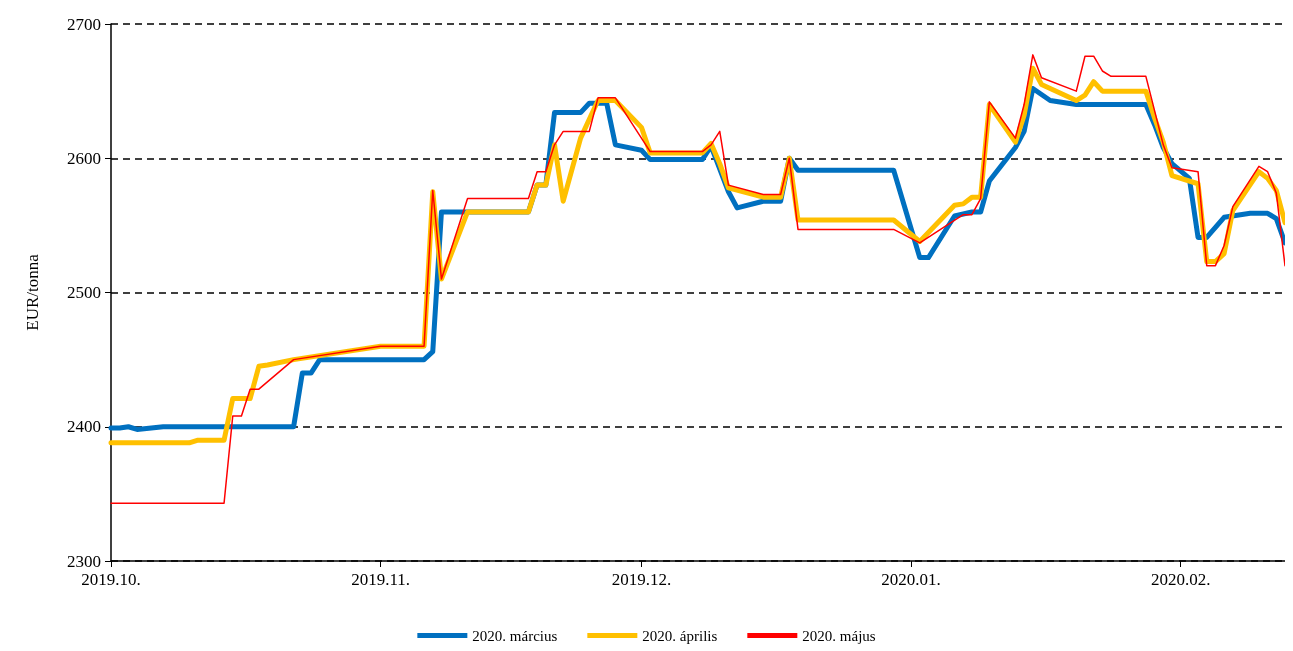 The height and width of the screenshot is (651, 1293). I want to click on legend-label: 2020. március, so click(515, 635).